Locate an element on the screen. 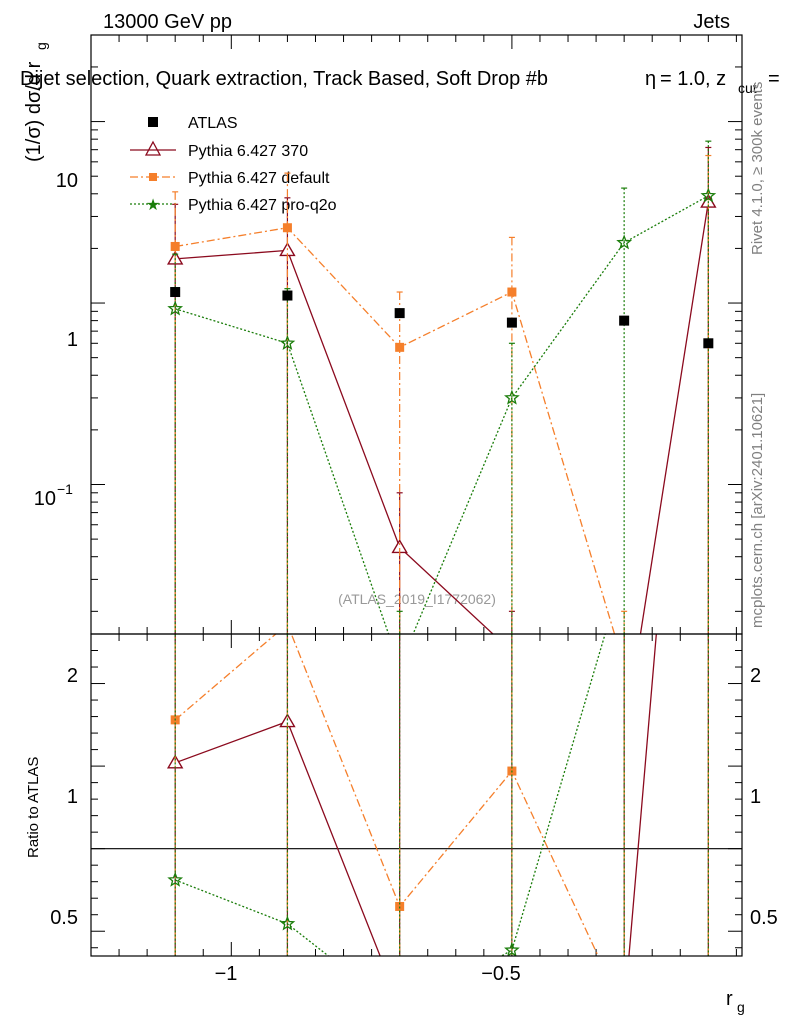  ratio-tick-label-1-right: 1 is located at coordinates (755, 797).